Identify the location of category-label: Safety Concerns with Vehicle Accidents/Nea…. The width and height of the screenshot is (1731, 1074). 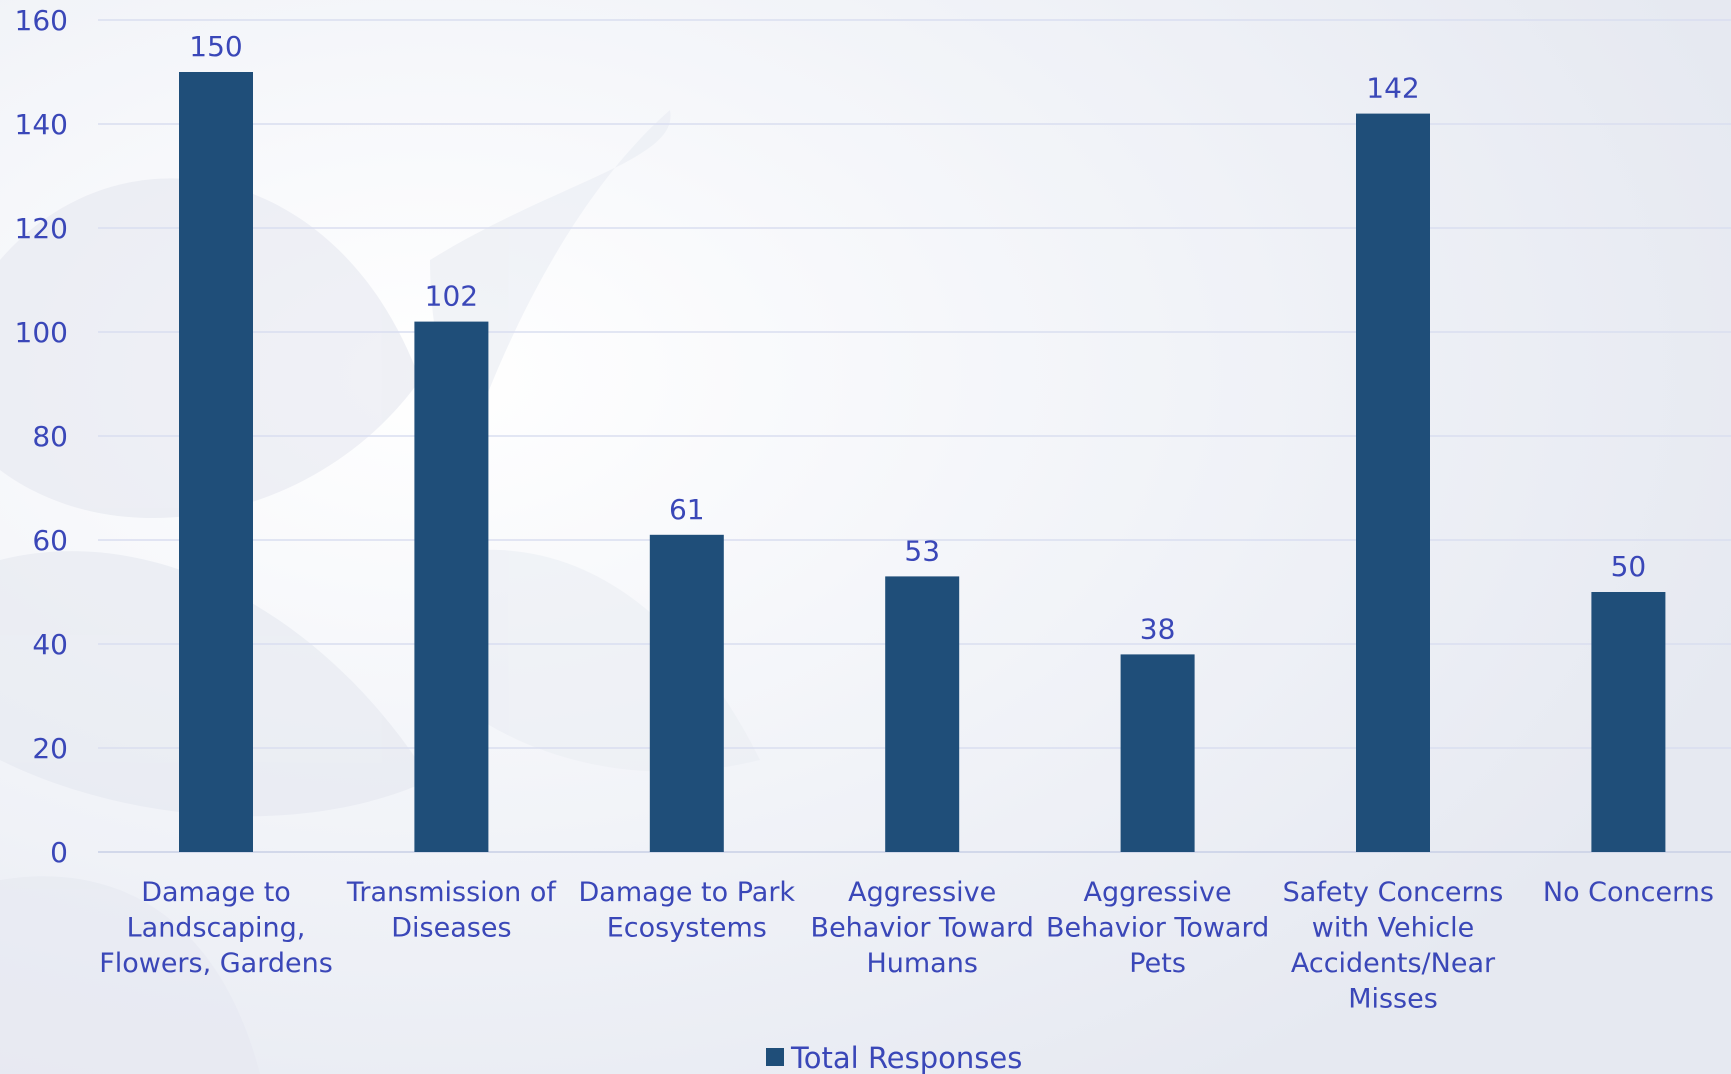
(1393, 946).